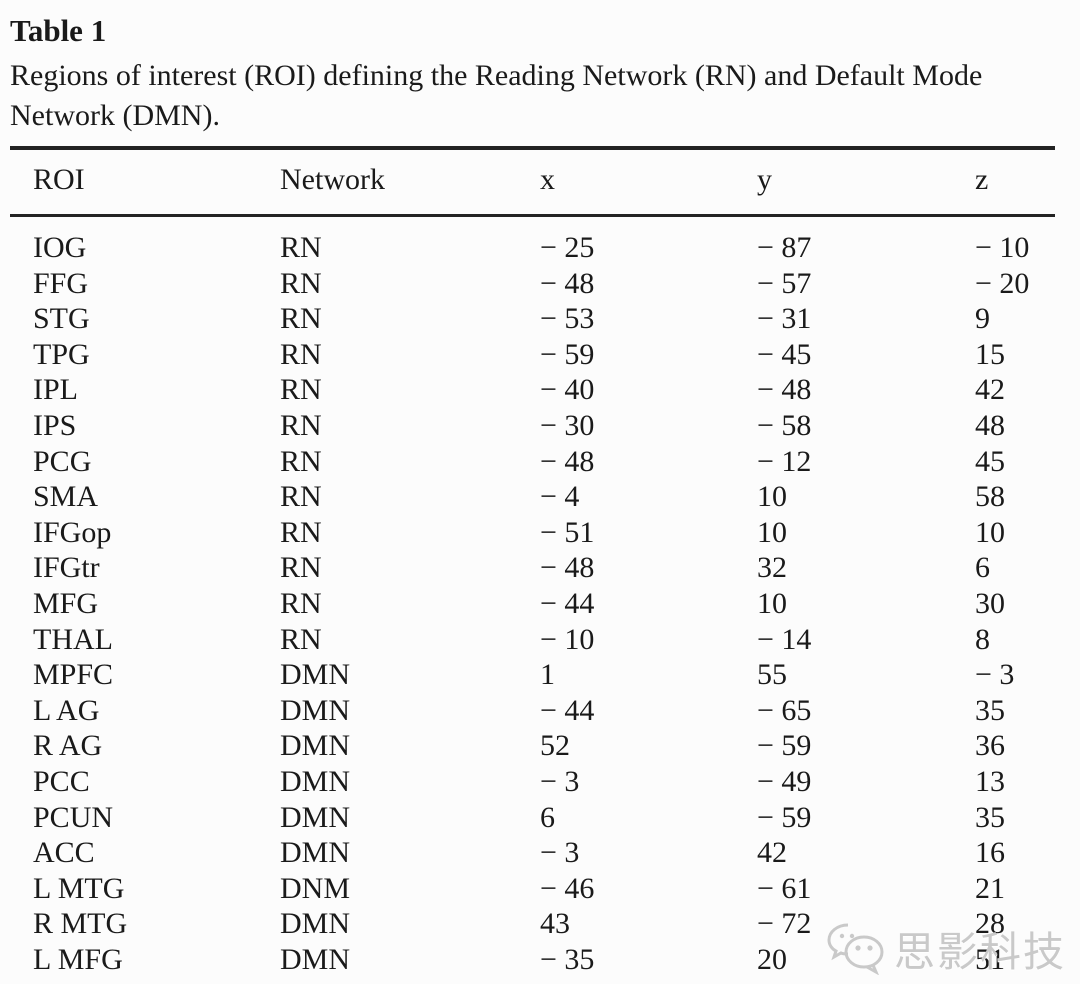 The height and width of the screenshot is (984, 1080). Describe the element at coordinates (772, 568) in the screenshot. I see `table-cell: 32` at that location.